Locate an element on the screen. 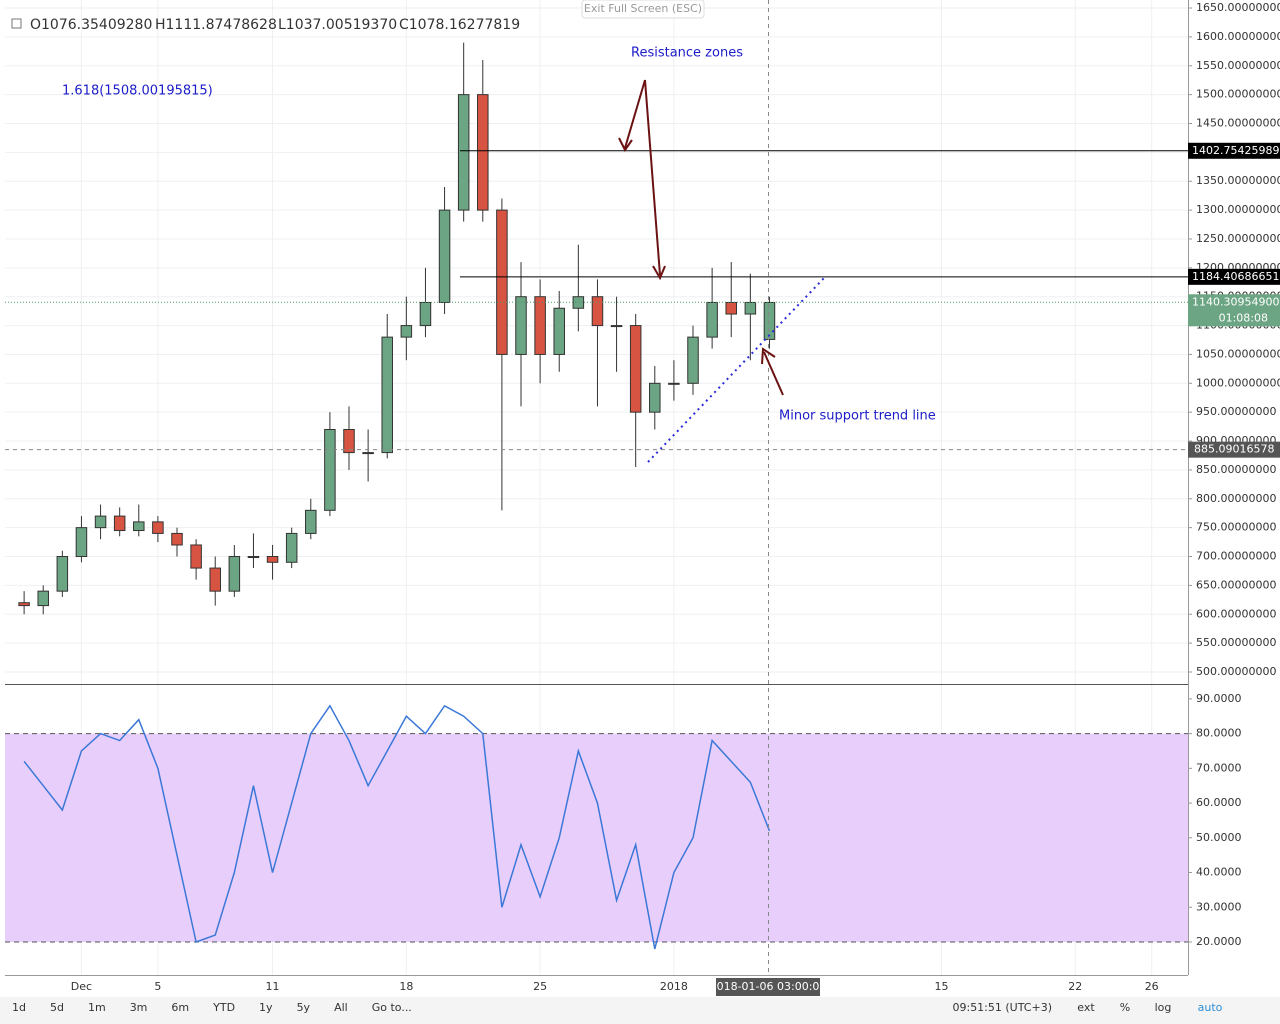  range-button: 6m is located at coordinates (180, 1007).